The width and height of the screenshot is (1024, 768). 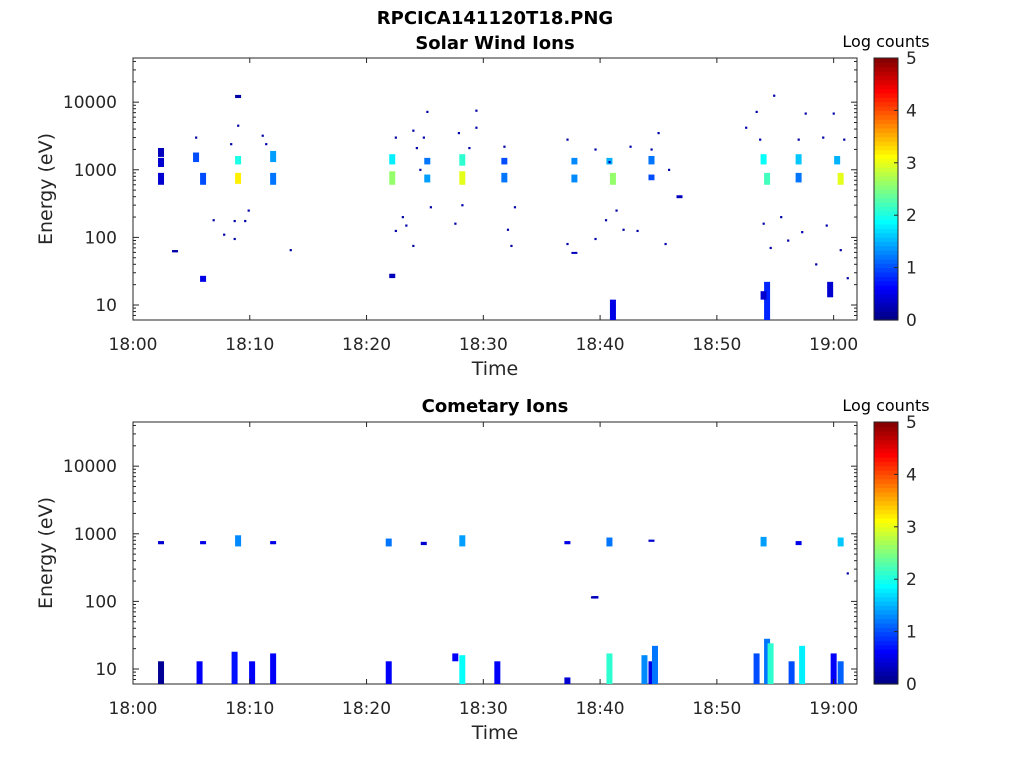 I want to click on colorbar-tick-label: 4, so click(x=911, y=475).